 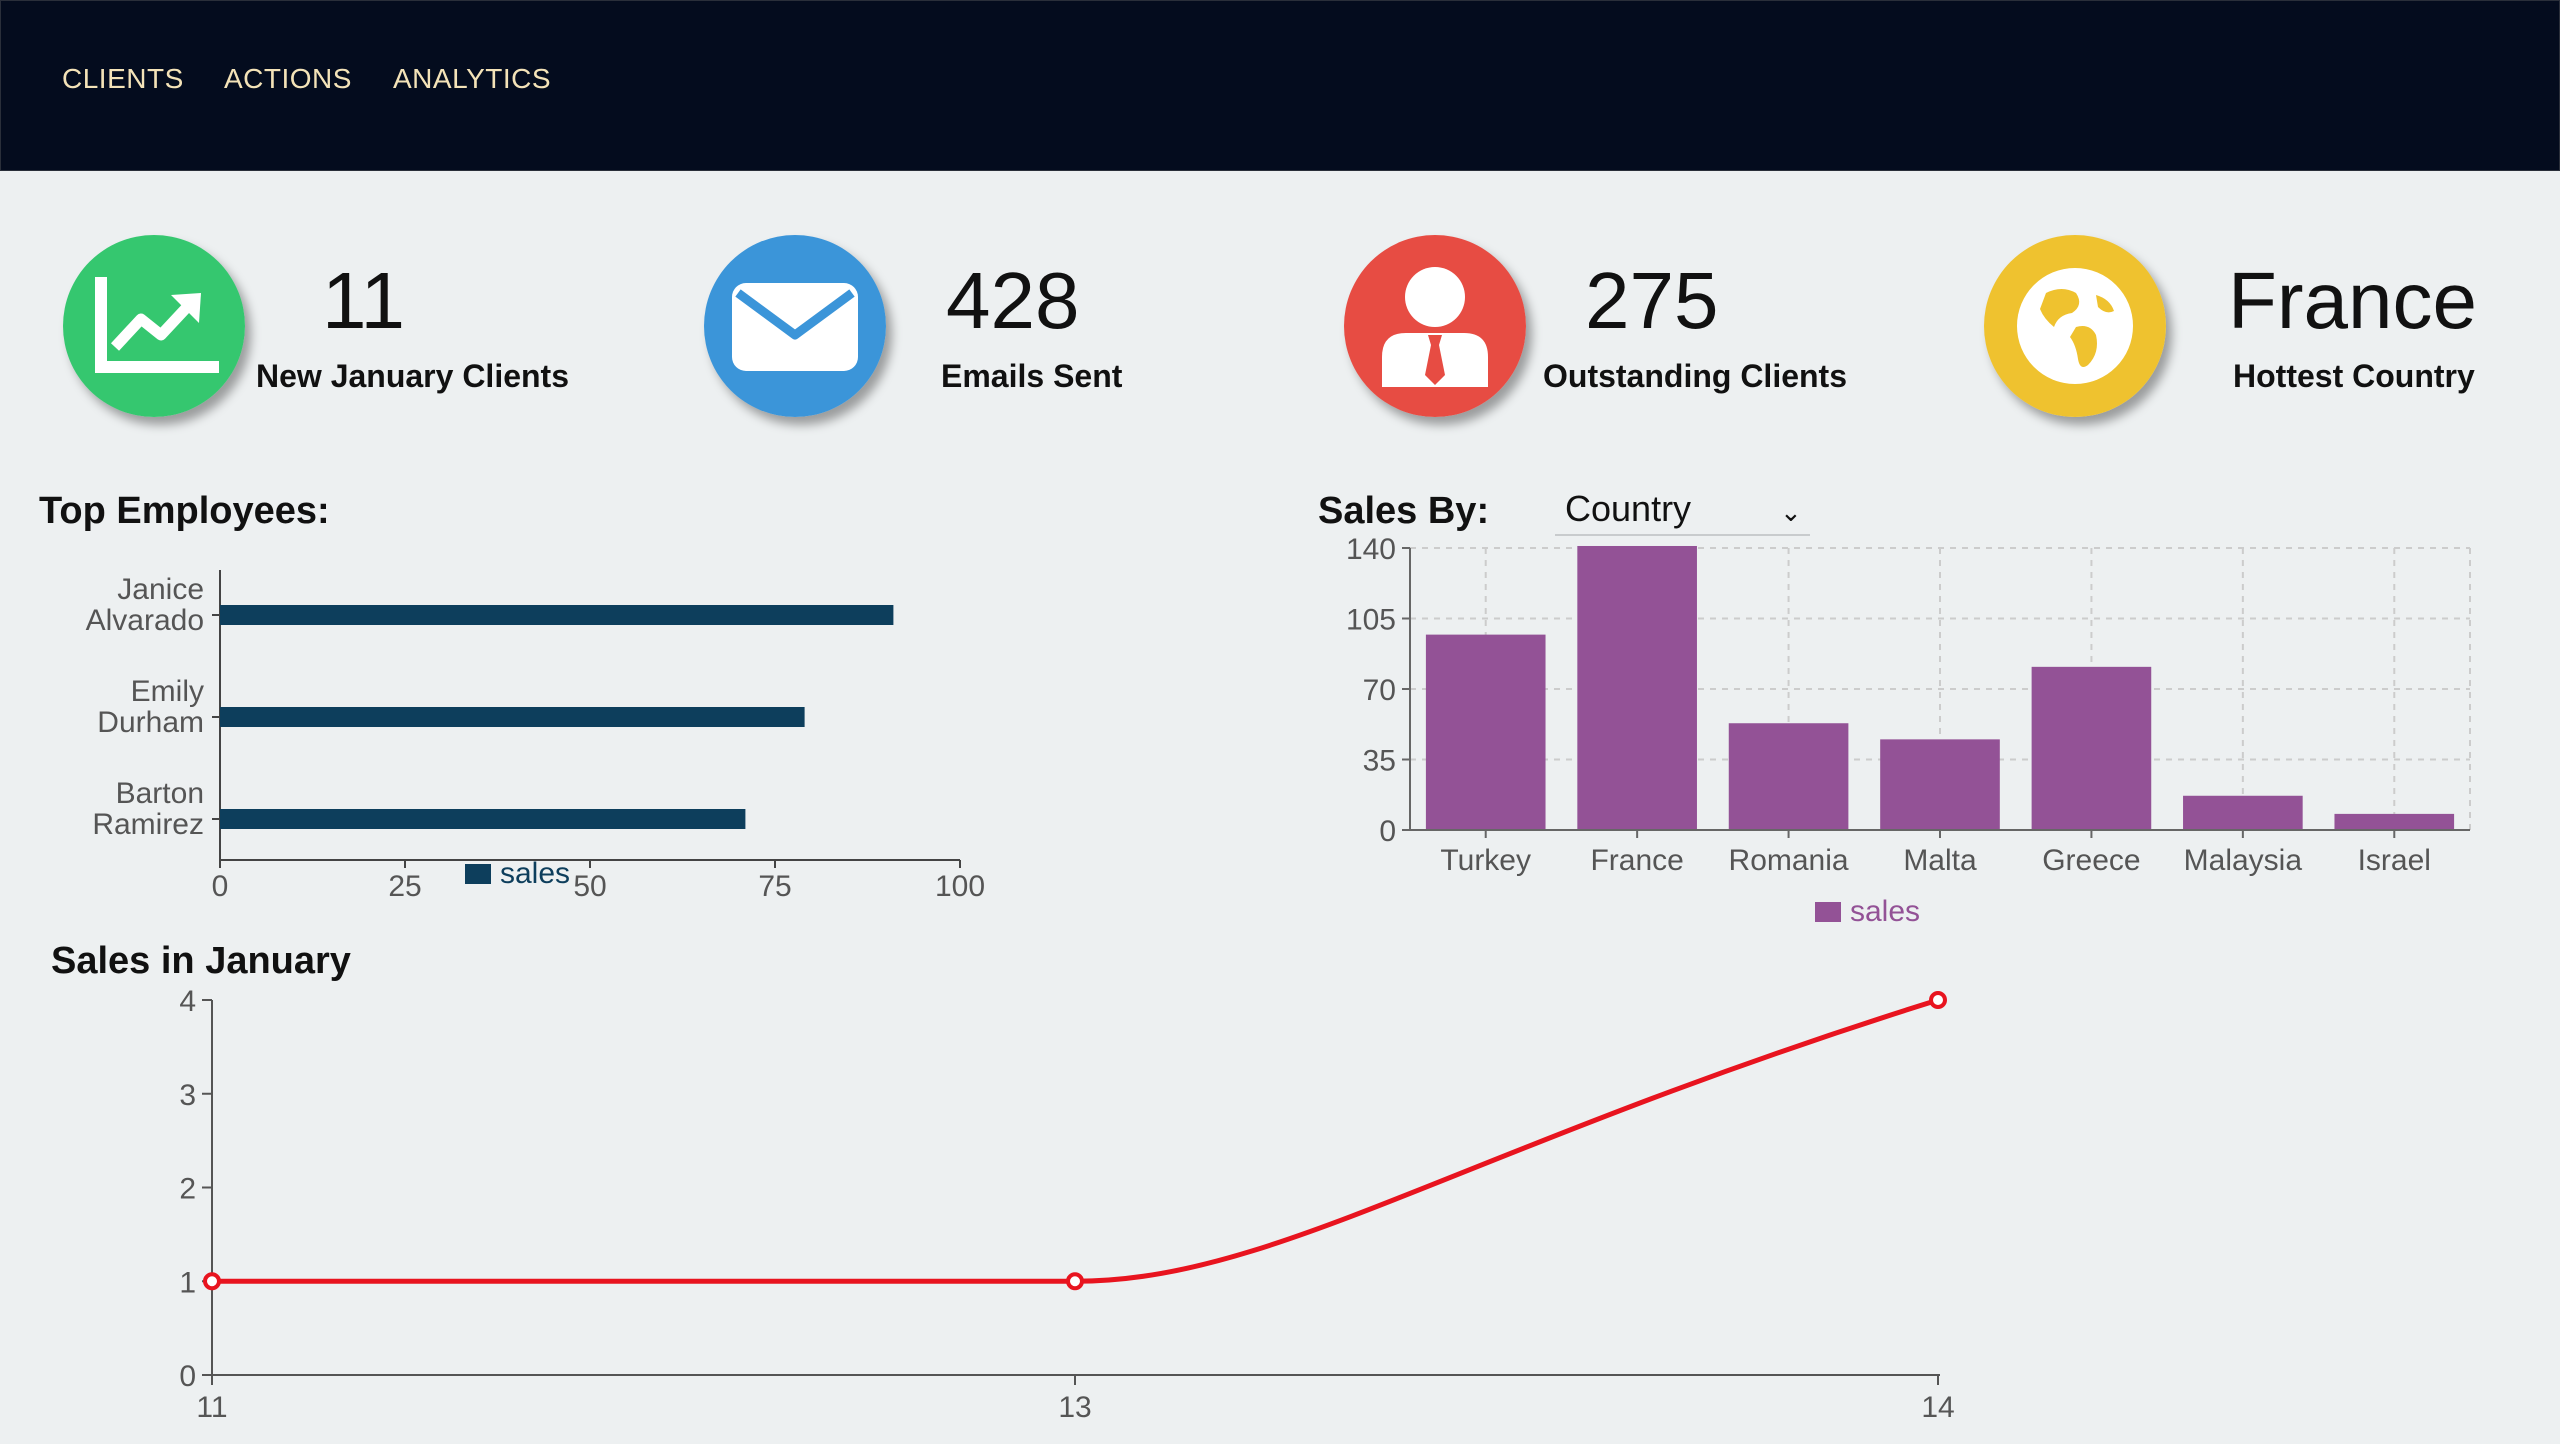 I want to click on x-tick-label: 25, so click(x=404, y=886).